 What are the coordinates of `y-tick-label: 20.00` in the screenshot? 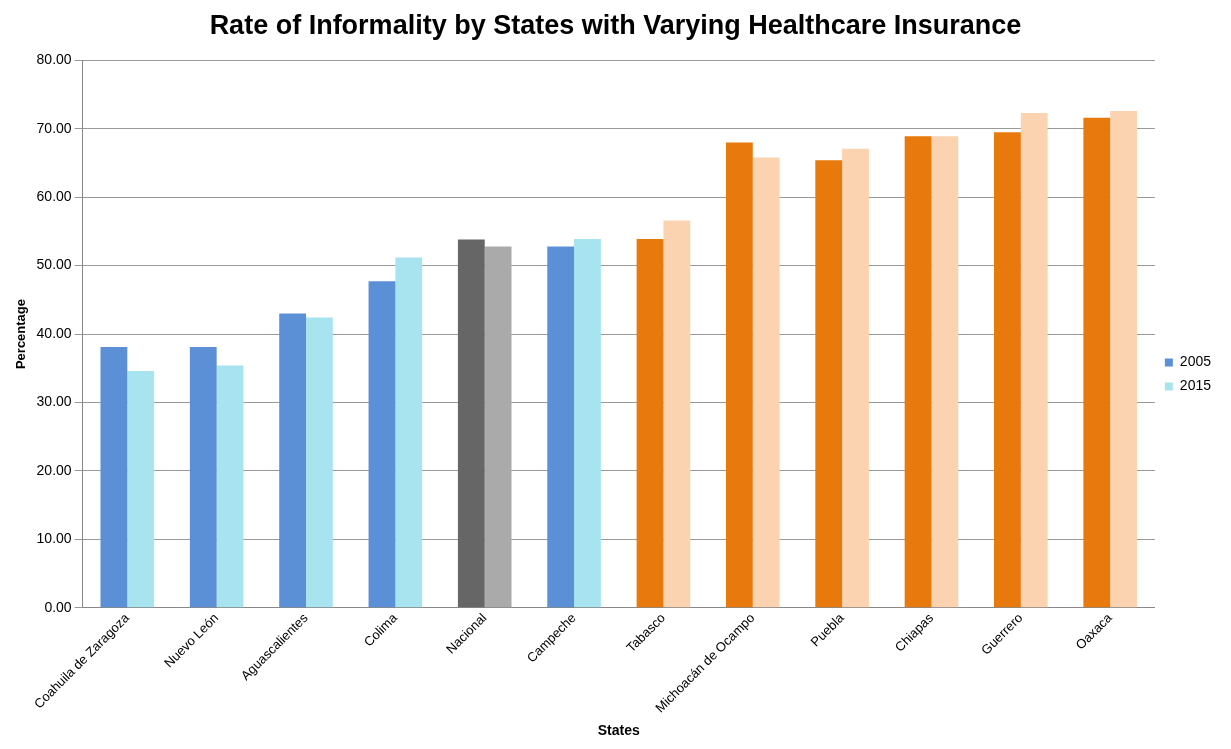 It's located at (54, 469).